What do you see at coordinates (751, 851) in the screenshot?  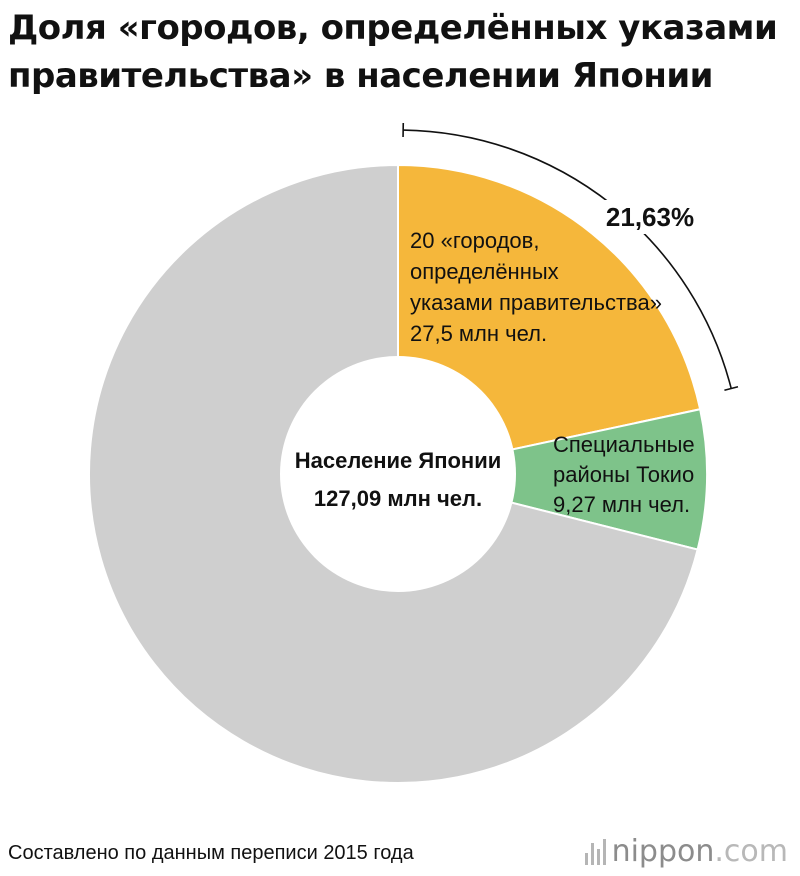 I see `logo-suffix: .com` at bounding box center [751, 851].